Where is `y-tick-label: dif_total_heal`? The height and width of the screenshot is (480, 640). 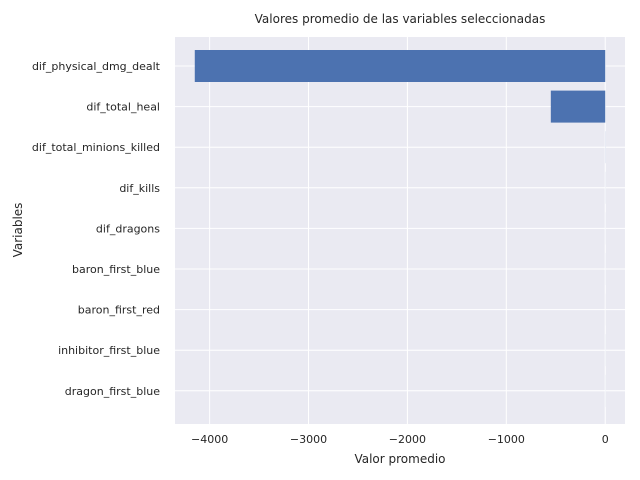
y-tick-label: dif_total_heal is located at coordinates (123, 107).